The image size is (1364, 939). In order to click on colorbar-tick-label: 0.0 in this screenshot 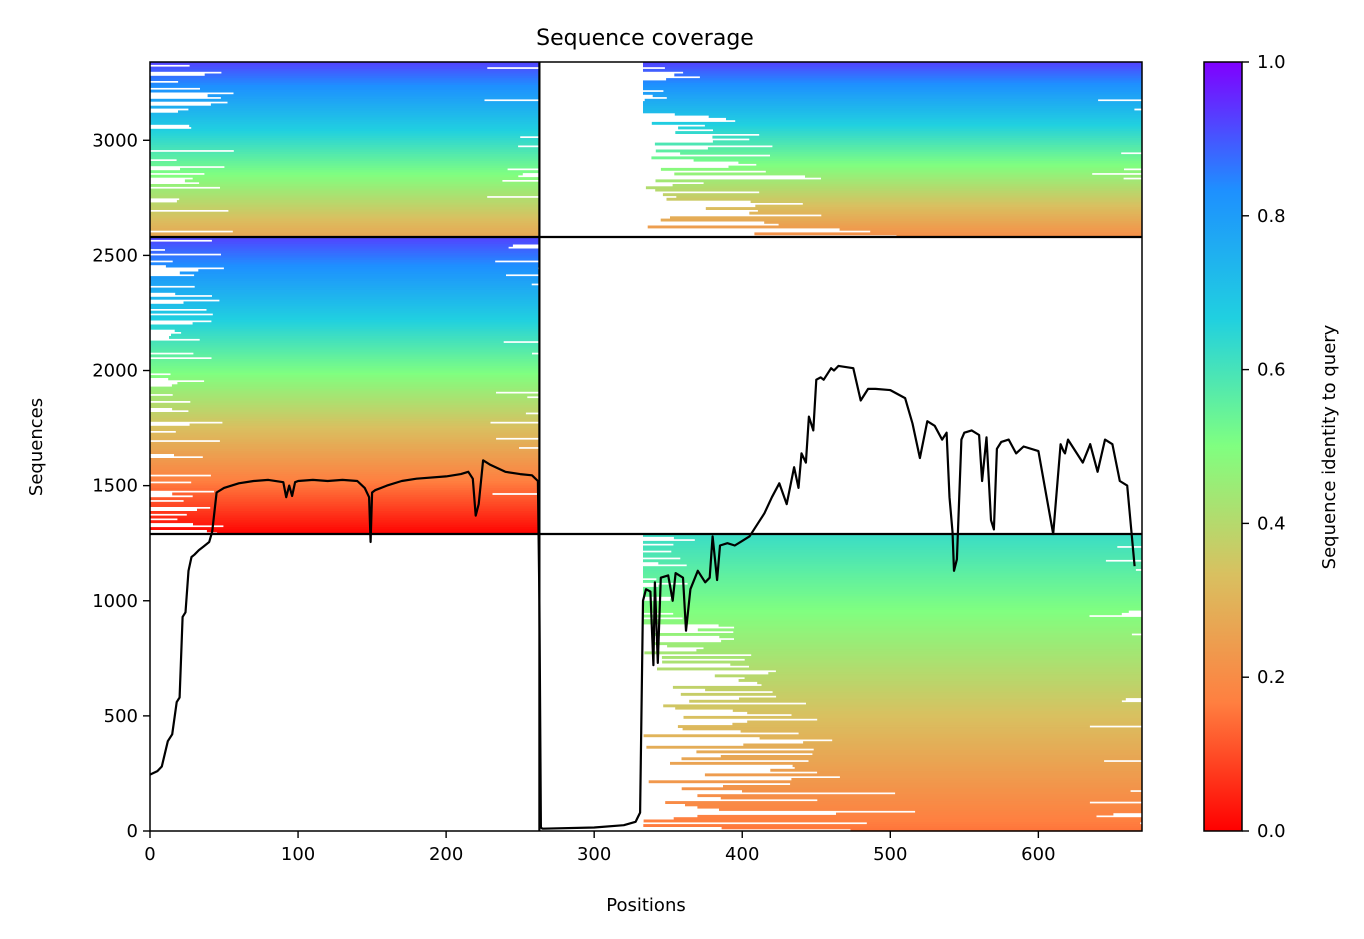, I will do `click(1271, 831)`.